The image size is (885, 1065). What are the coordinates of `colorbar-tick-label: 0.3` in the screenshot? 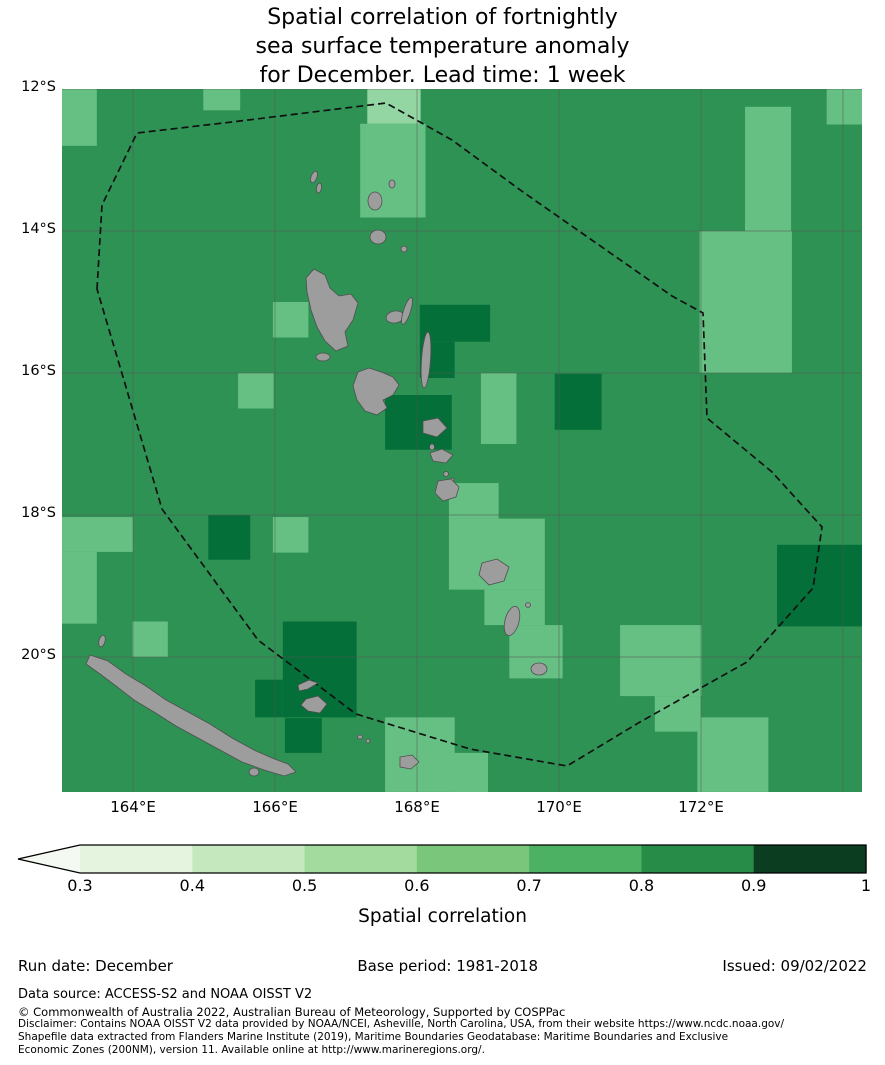 It's located at (80, 885).